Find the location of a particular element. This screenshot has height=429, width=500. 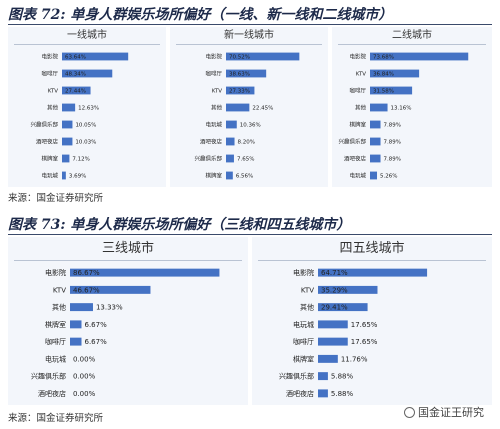

value-label: 10.03% is located at coordinates (85, 142).